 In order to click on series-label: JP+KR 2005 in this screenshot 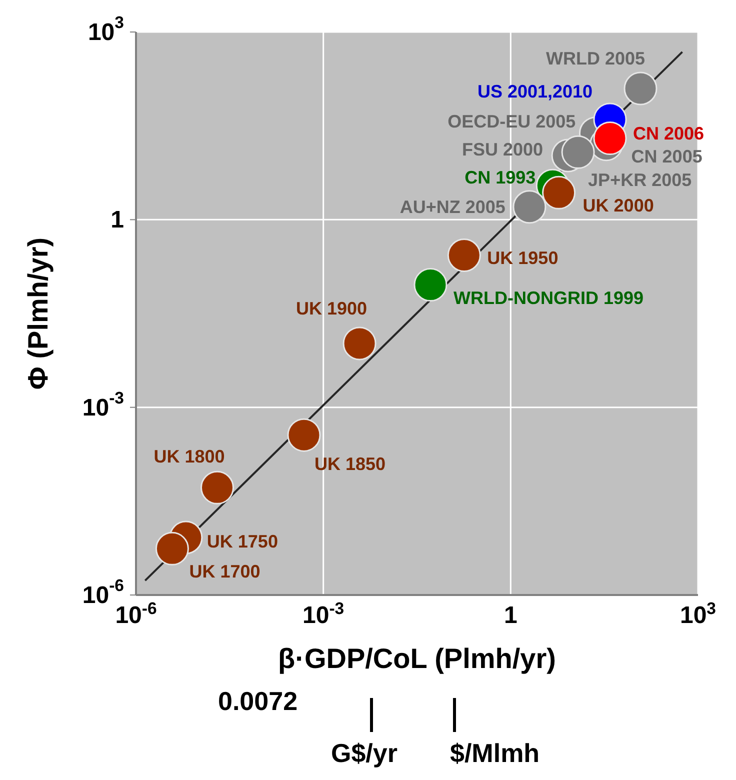, I will do `click(640, 180)`.